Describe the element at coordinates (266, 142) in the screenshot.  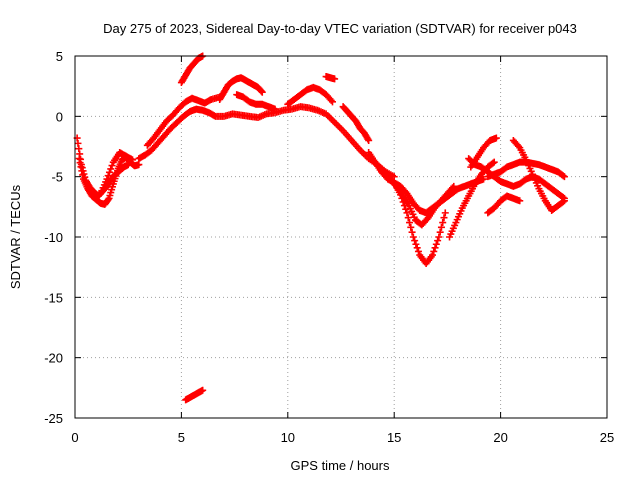
I see `series-trace-d` at that location.